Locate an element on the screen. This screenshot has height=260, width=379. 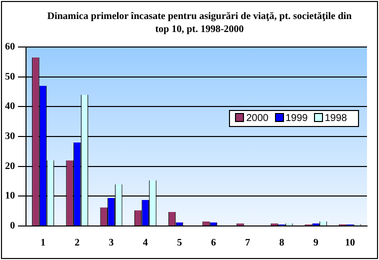
x-tick-label: 7 is located at coordinates (247, 243).